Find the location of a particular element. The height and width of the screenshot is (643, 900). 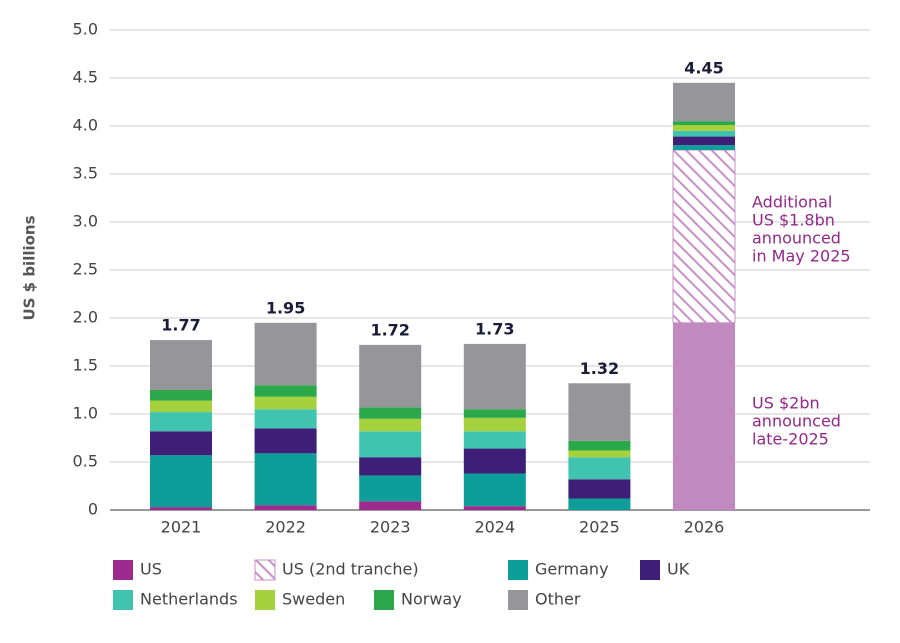

x-tick-label: 2024 is located at coordinates (494, 527).